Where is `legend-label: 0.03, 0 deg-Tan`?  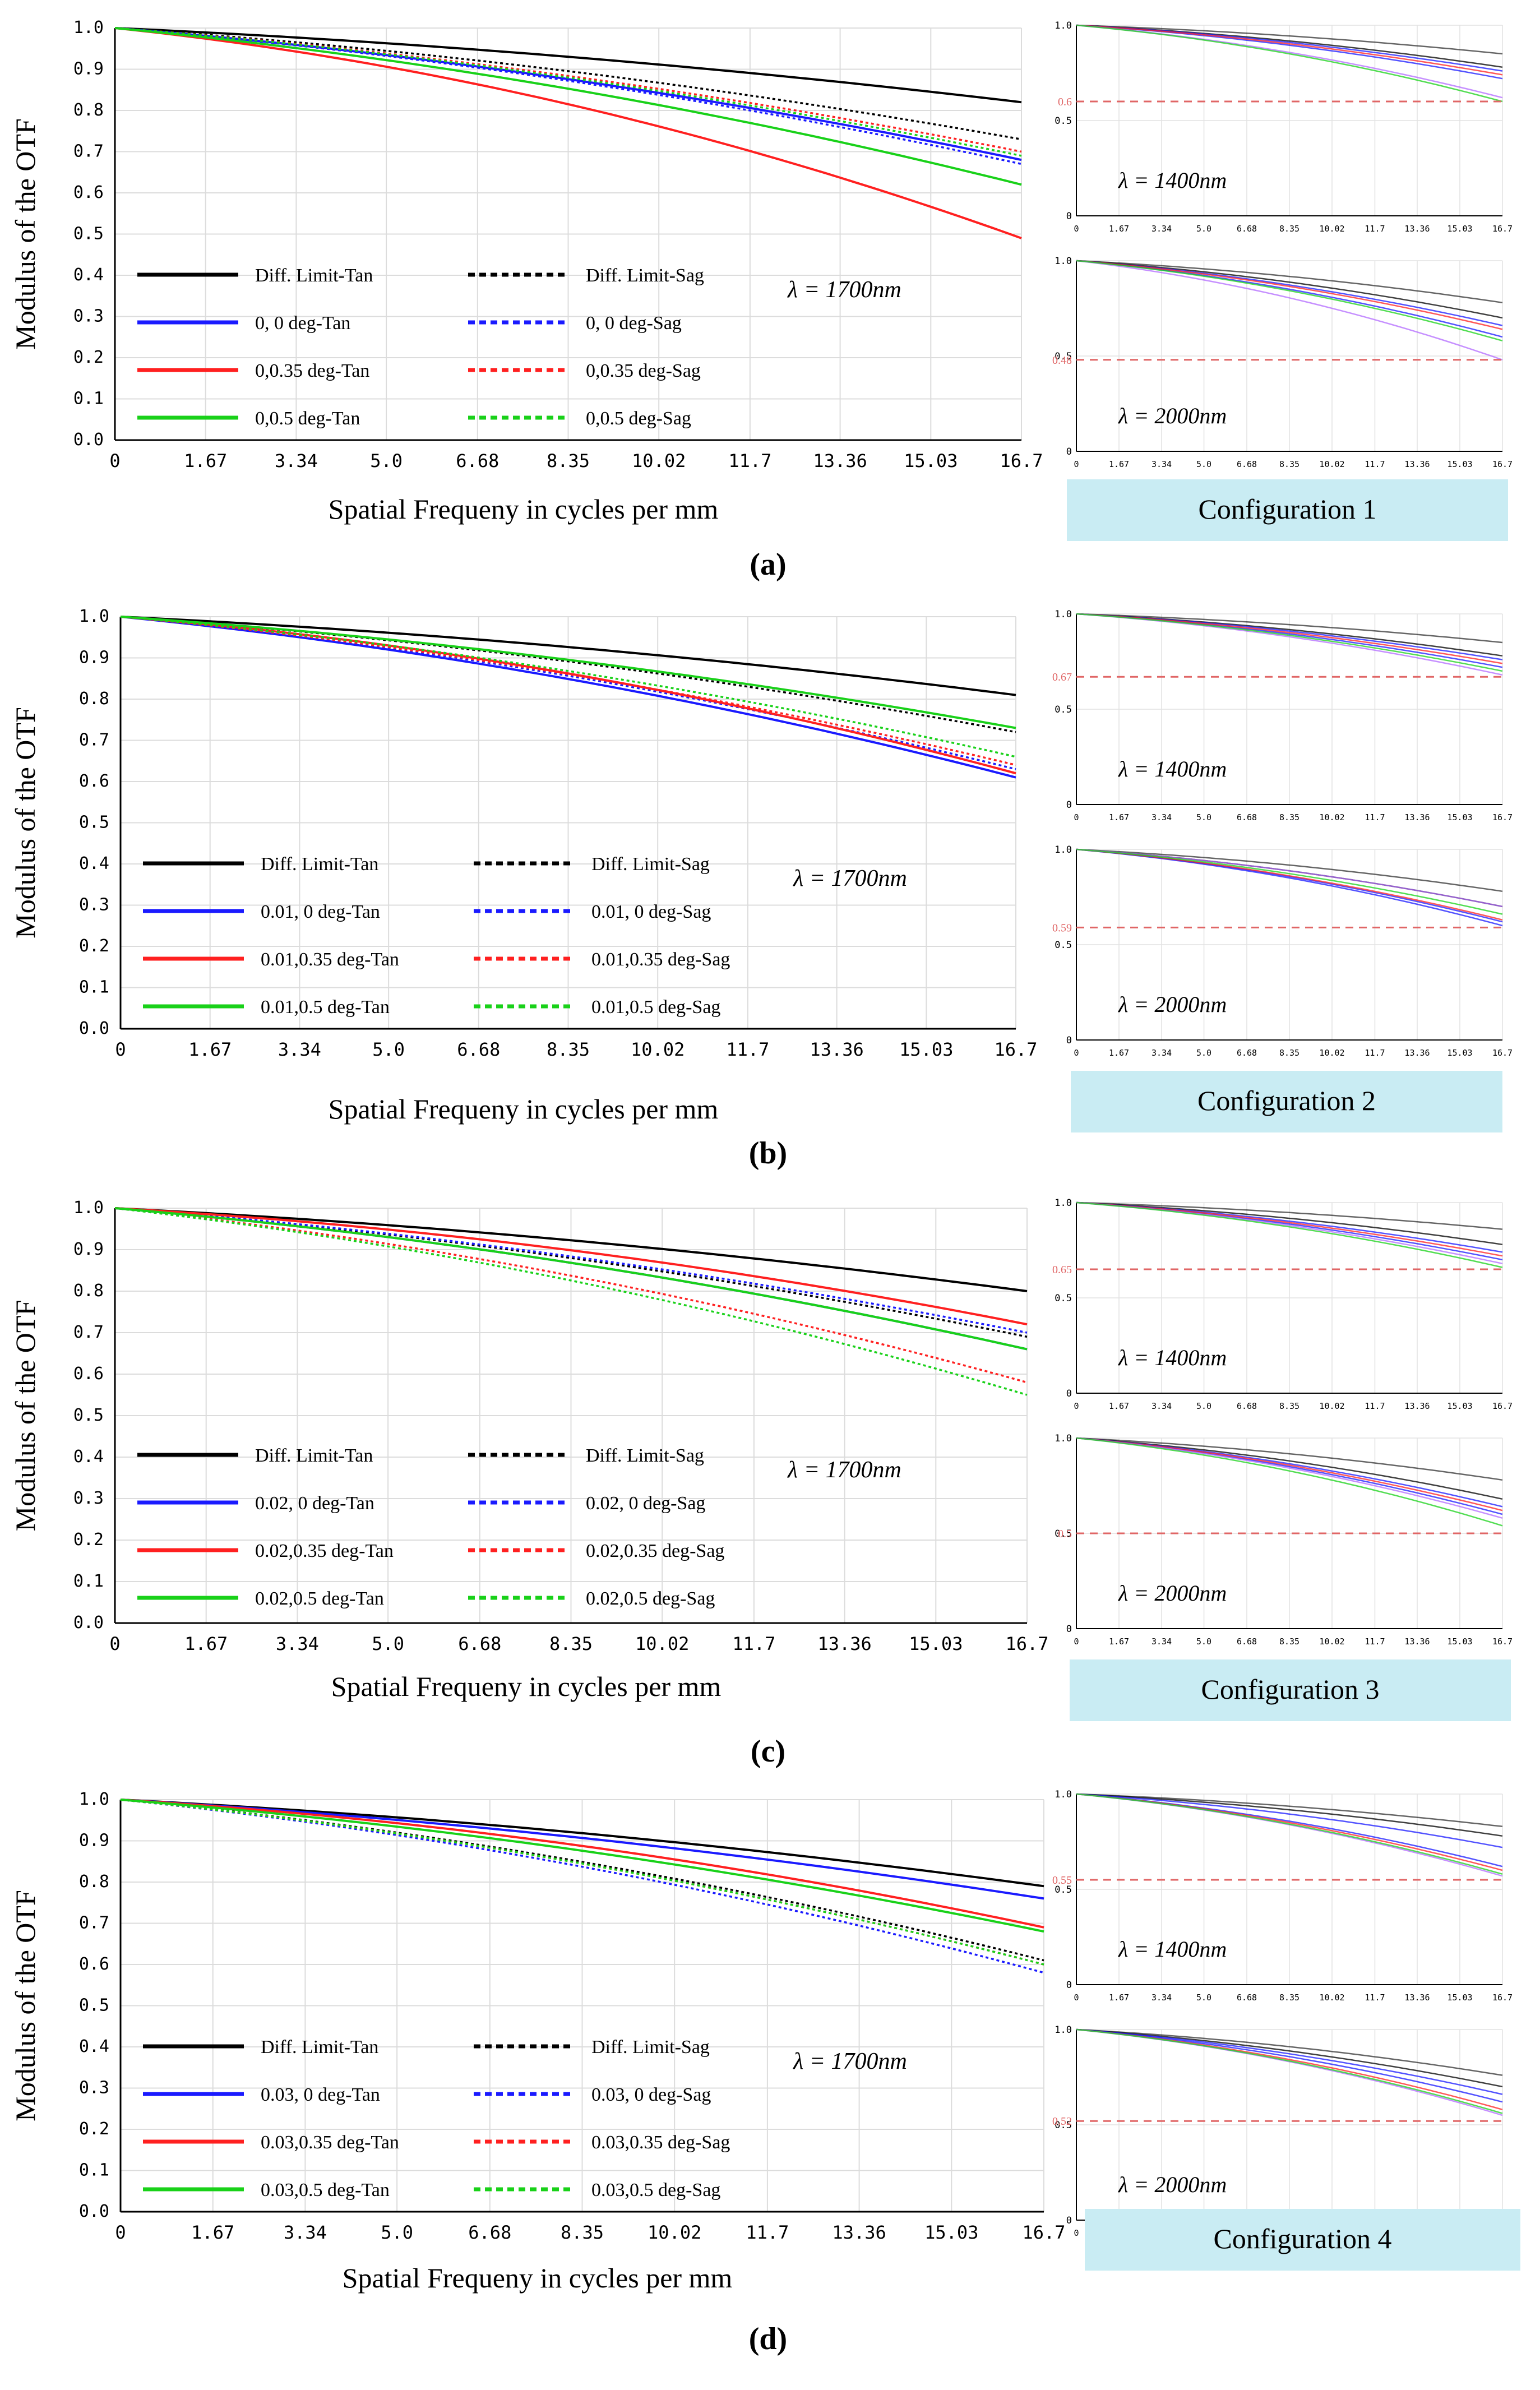
legend-label: 0.03, 0 deg-Tan is located at coordinates (320, 2094).